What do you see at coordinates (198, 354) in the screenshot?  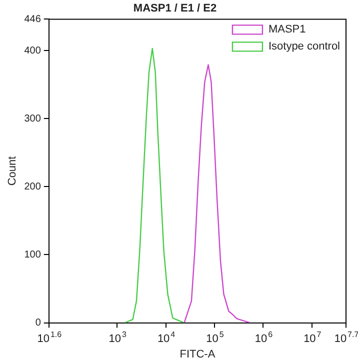 I see `x-axis-title: FITC-A` at bounding box center [198, 354].